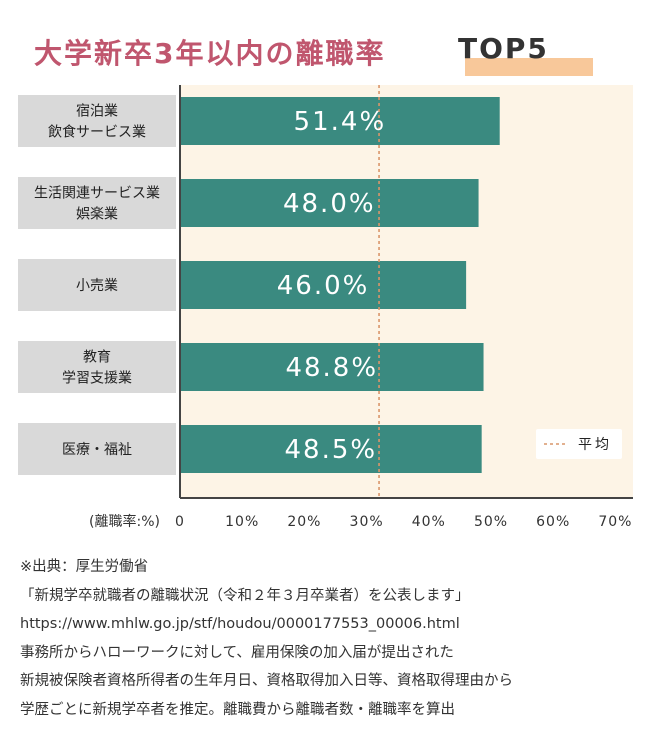 The width and height of the screenshot is (650, 738). Describe the element at coordinates (97, 379) in the screenshot. I see `category-label: 学習支援業` at that location.